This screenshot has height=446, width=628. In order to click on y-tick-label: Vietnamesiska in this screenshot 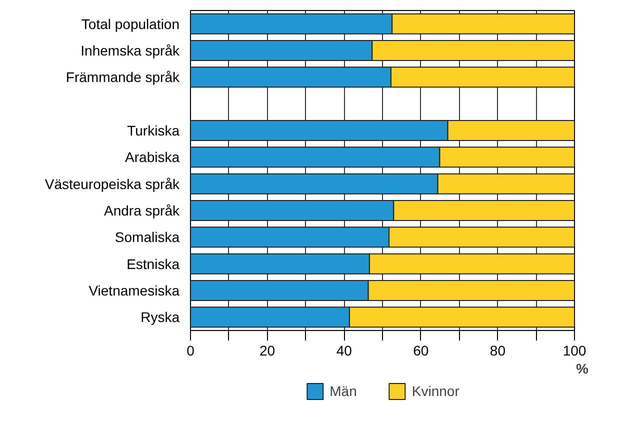, I will do `click(134, 290)`.